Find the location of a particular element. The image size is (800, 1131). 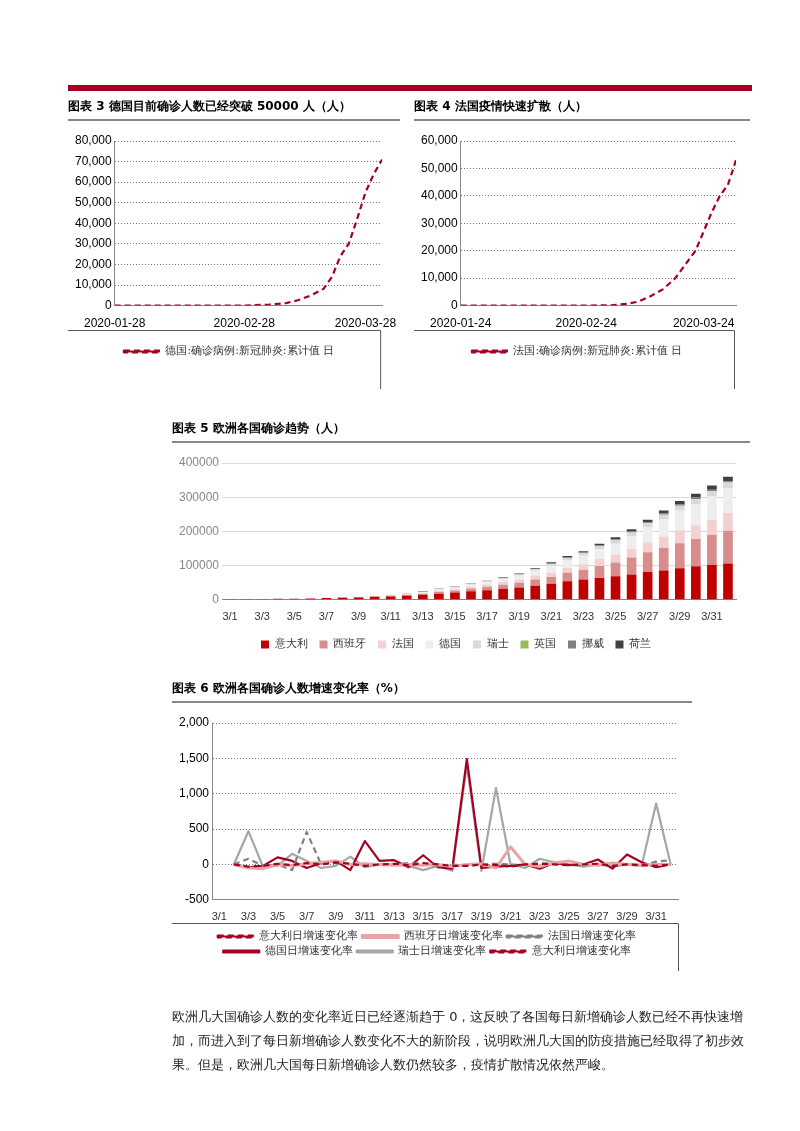

legend-label: 德国:确诊病例:新冠肺炎:累计值 日 is located at coordinates (250, 351).